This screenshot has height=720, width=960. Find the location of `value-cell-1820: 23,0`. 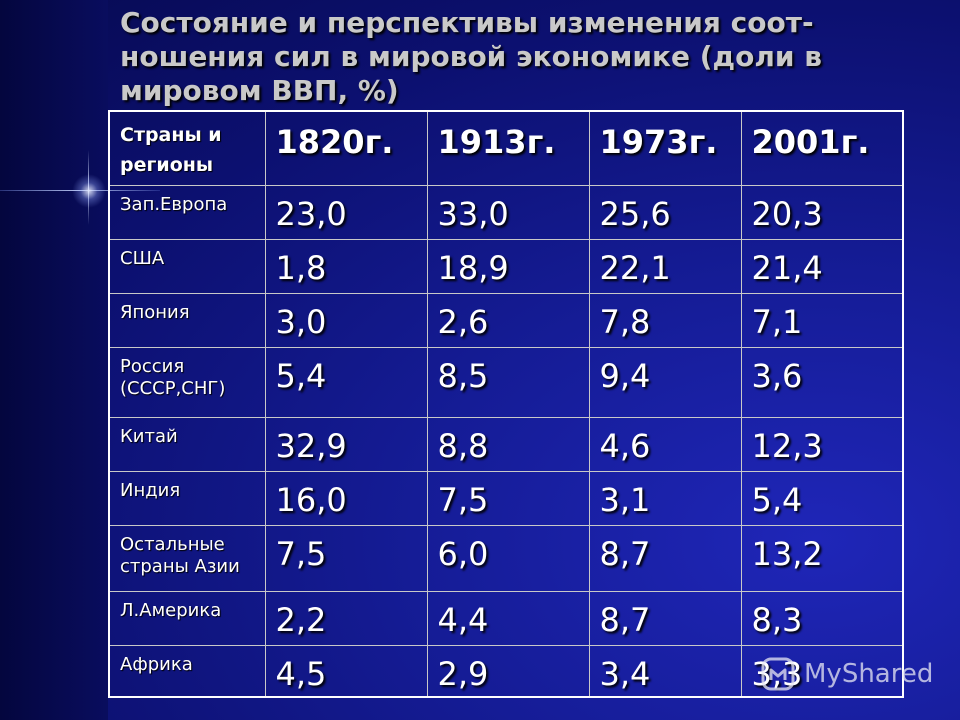

value-cell-1820: 23,0 is located at coordinates (346, 212).